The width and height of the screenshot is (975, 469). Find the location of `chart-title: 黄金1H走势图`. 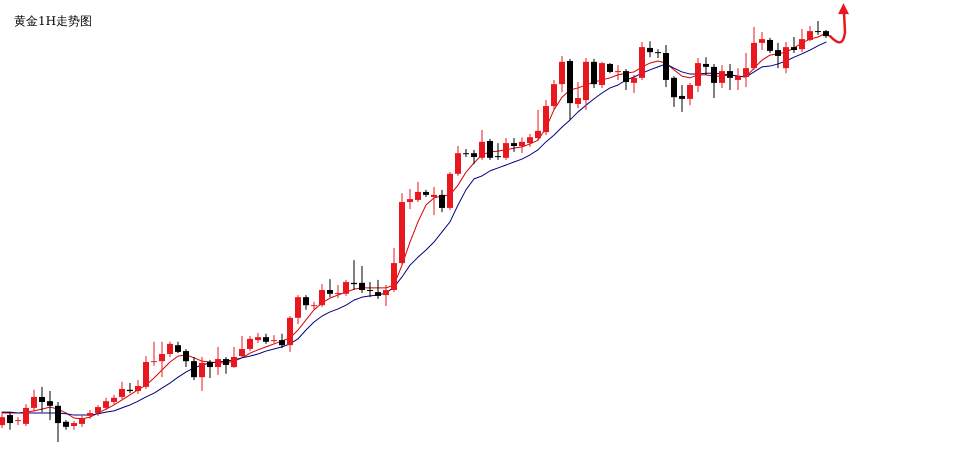

chart-title: 黄金1H走势图 is located at coordinates (53, 21).